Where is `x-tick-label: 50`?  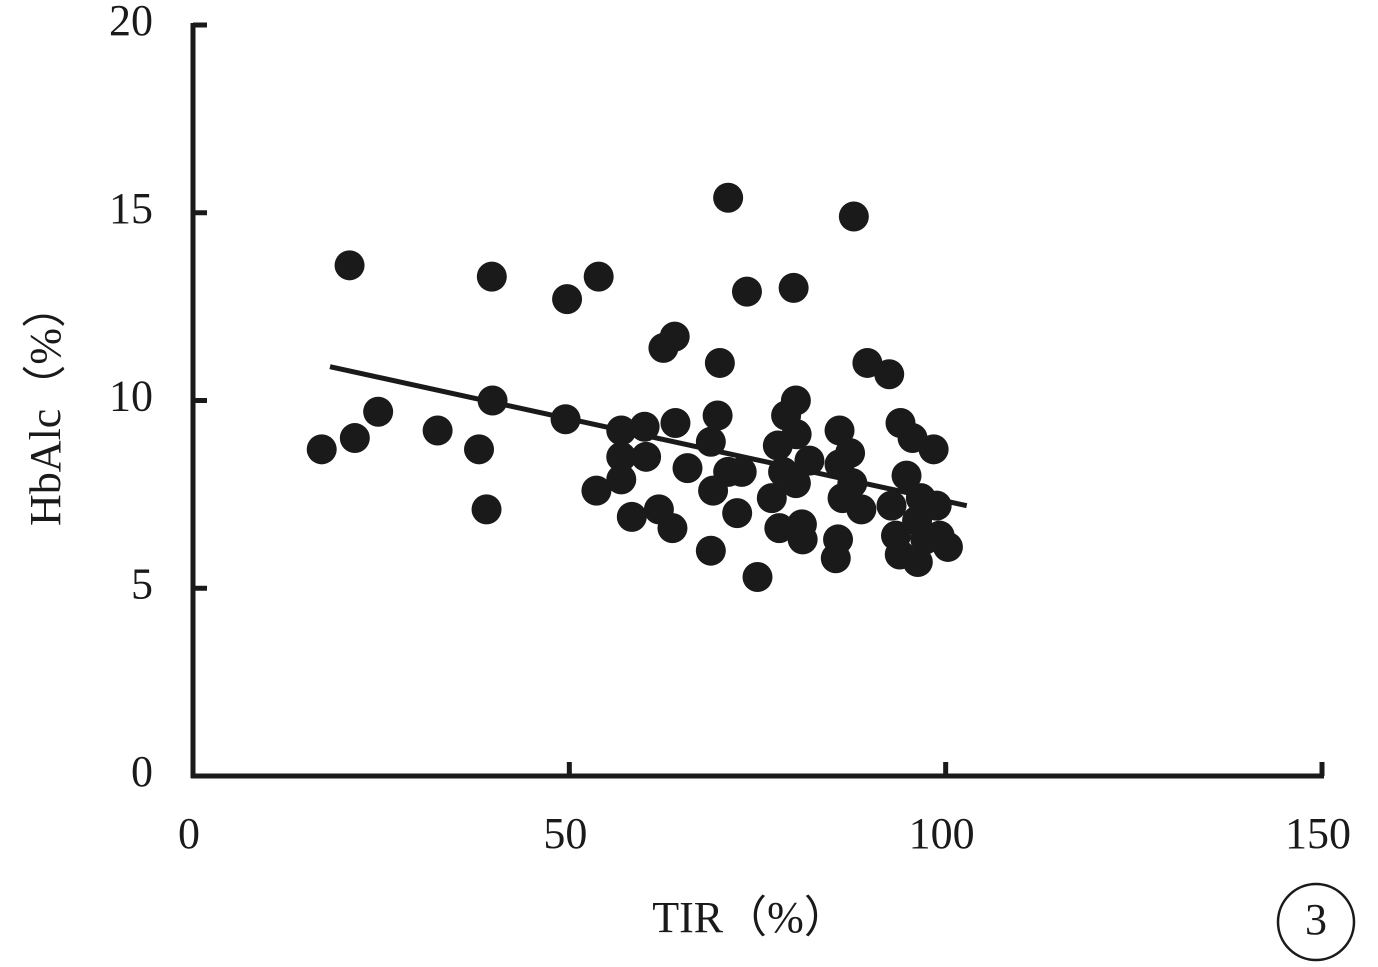 x-tick-label: 50 is located at coordinates (565, 833).